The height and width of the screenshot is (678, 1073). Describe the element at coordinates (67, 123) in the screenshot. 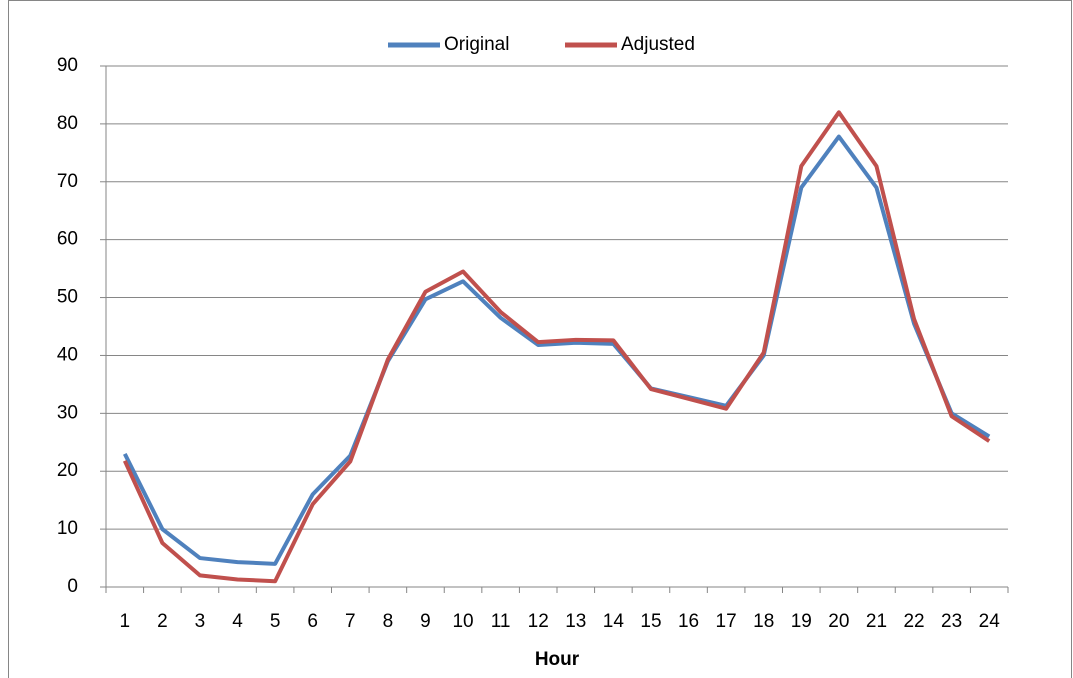

I see `y-tick-label: 80` at that location.